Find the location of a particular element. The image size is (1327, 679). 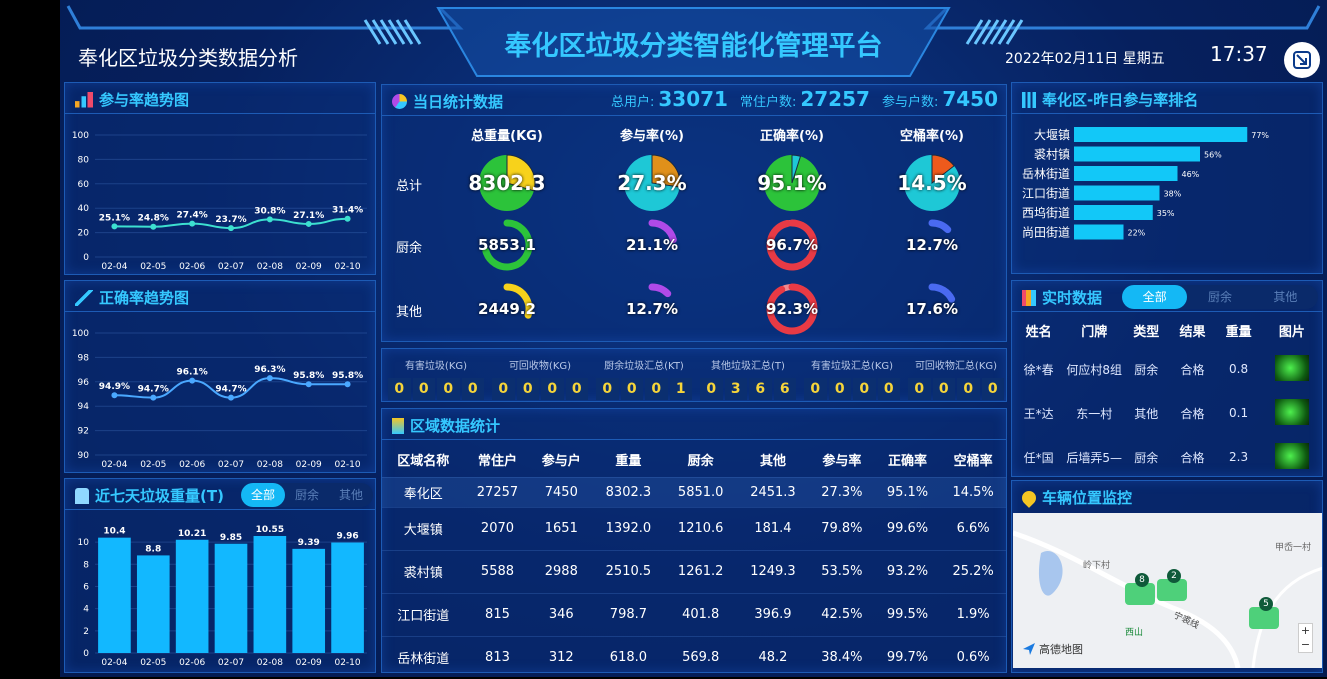

bar-chart-icon is located at coordinates (84, 99).